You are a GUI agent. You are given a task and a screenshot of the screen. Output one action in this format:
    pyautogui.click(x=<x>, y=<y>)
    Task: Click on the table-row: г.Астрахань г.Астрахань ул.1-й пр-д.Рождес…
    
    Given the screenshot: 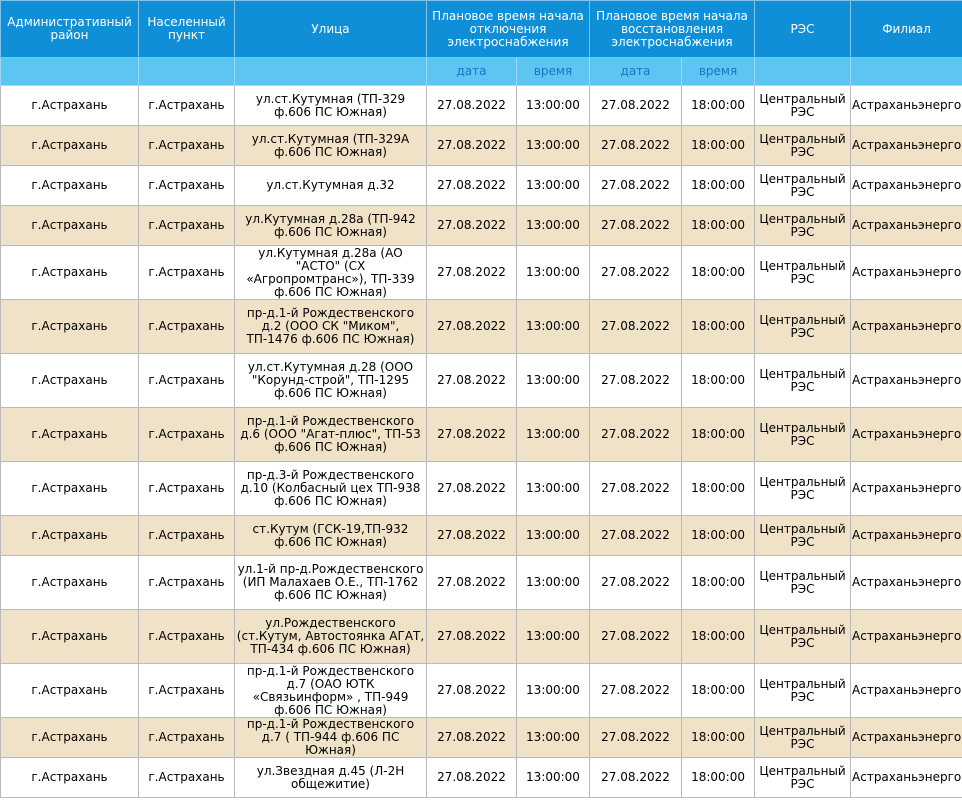 What is the action you would take?
    pyautogui.click(x=481, y=582)
    